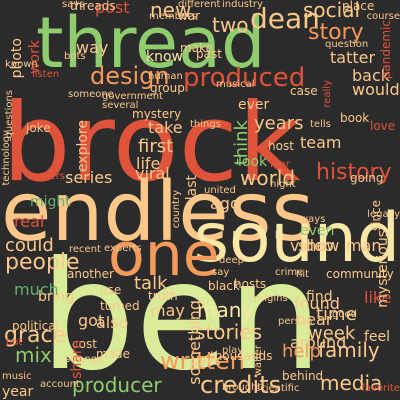 The image size is (400, 400). Describe the element at coordinates (84, 344) in the screenshot. I see `word-cost: cost` at that location.